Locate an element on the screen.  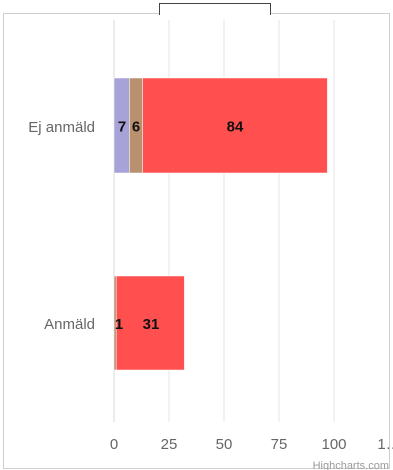
data-label: 84 is located at coordinates (235, 127).